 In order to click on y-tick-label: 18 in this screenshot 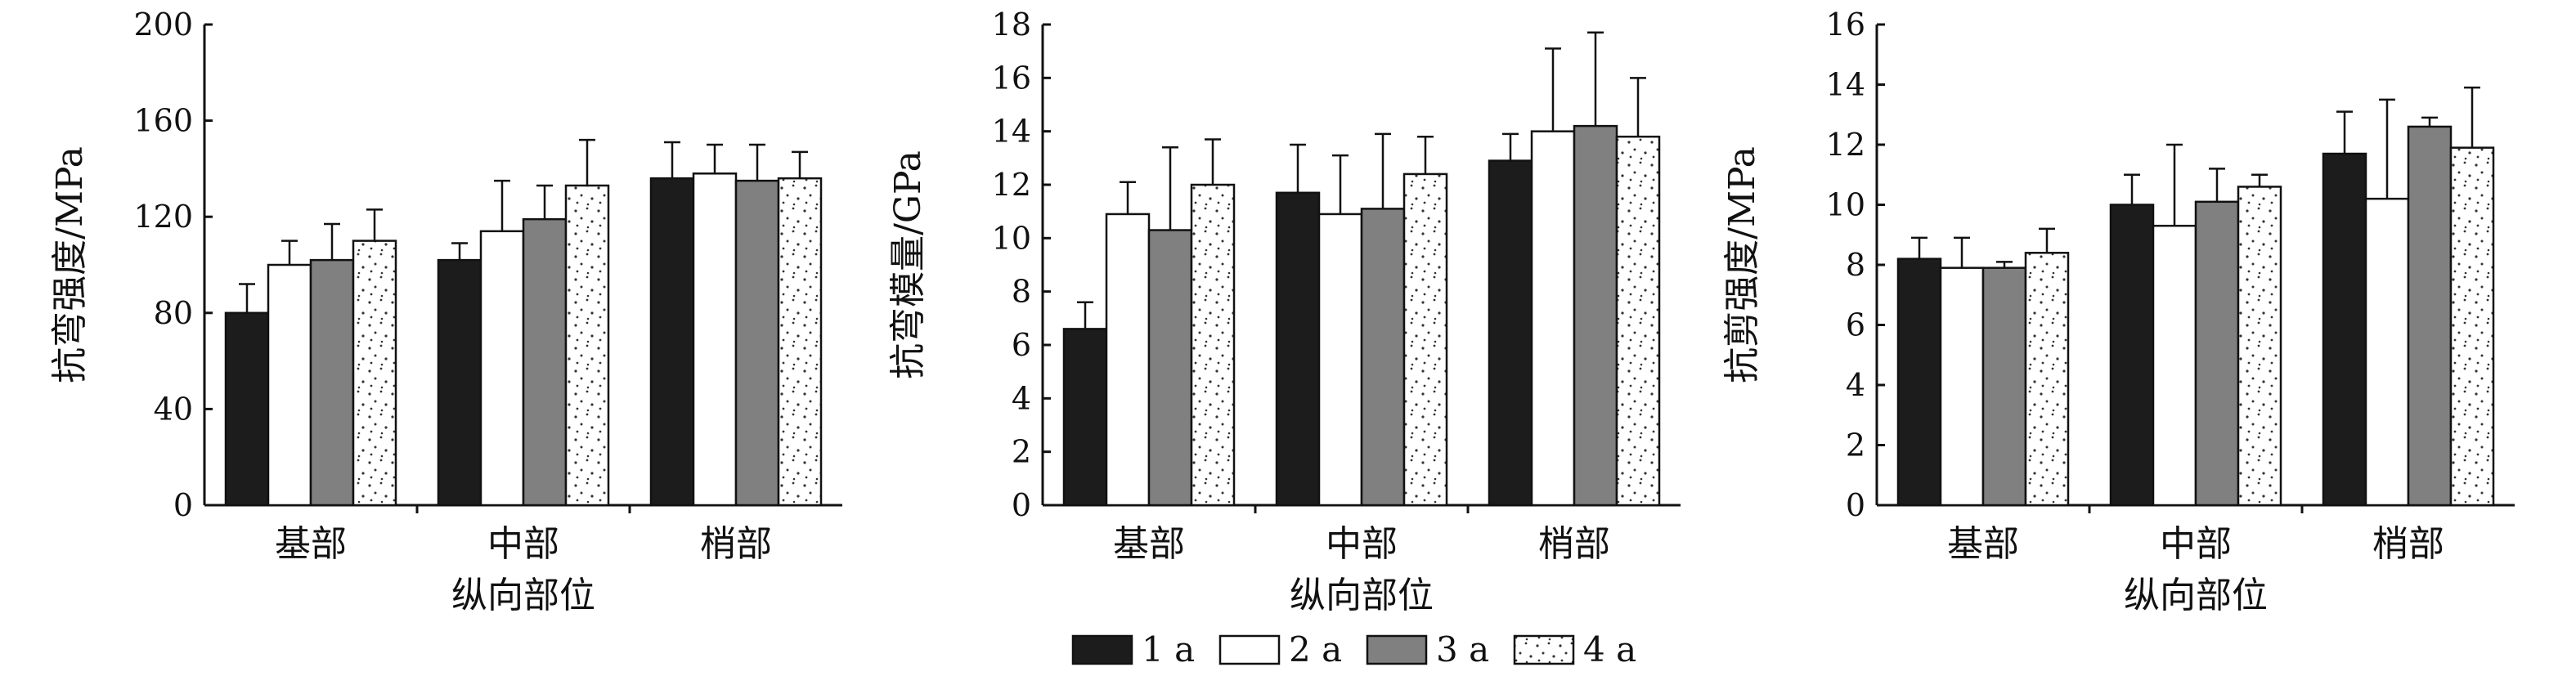, I will do `click(1012, 25)`.